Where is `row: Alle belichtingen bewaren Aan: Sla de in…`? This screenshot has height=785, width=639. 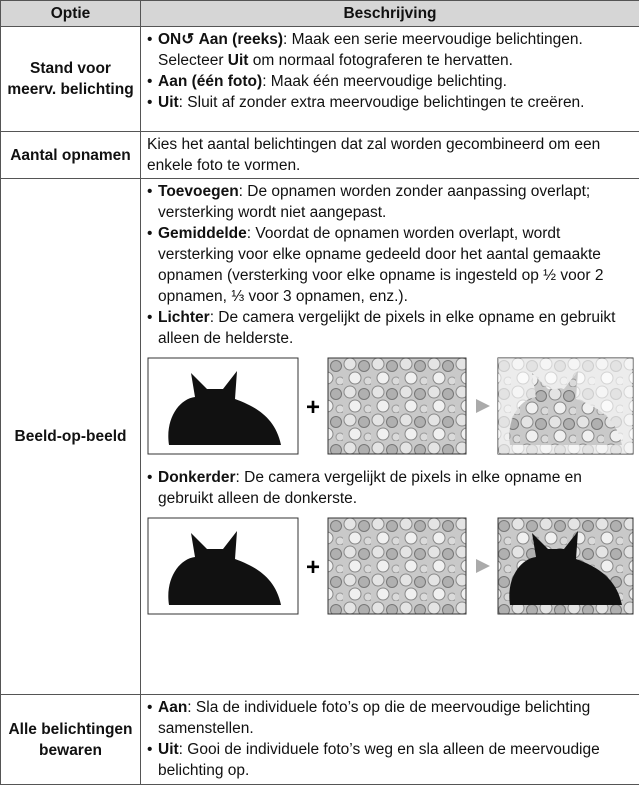 row: Alle belichtingen bewaren Aan: Sla de in… is located at coordinates (320, 740).